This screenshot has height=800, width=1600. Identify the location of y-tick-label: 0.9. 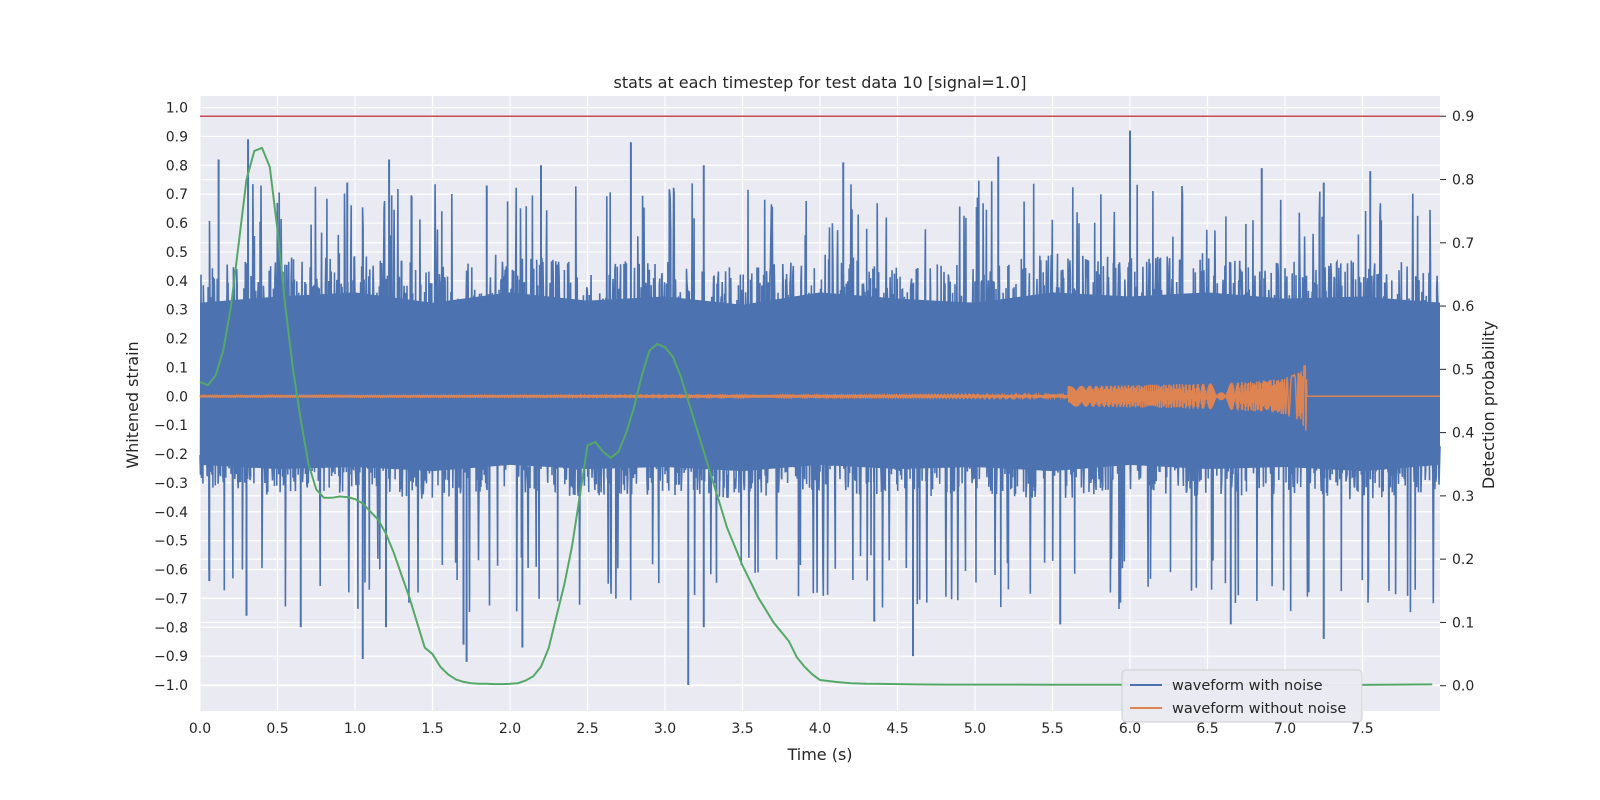
(177, 137).